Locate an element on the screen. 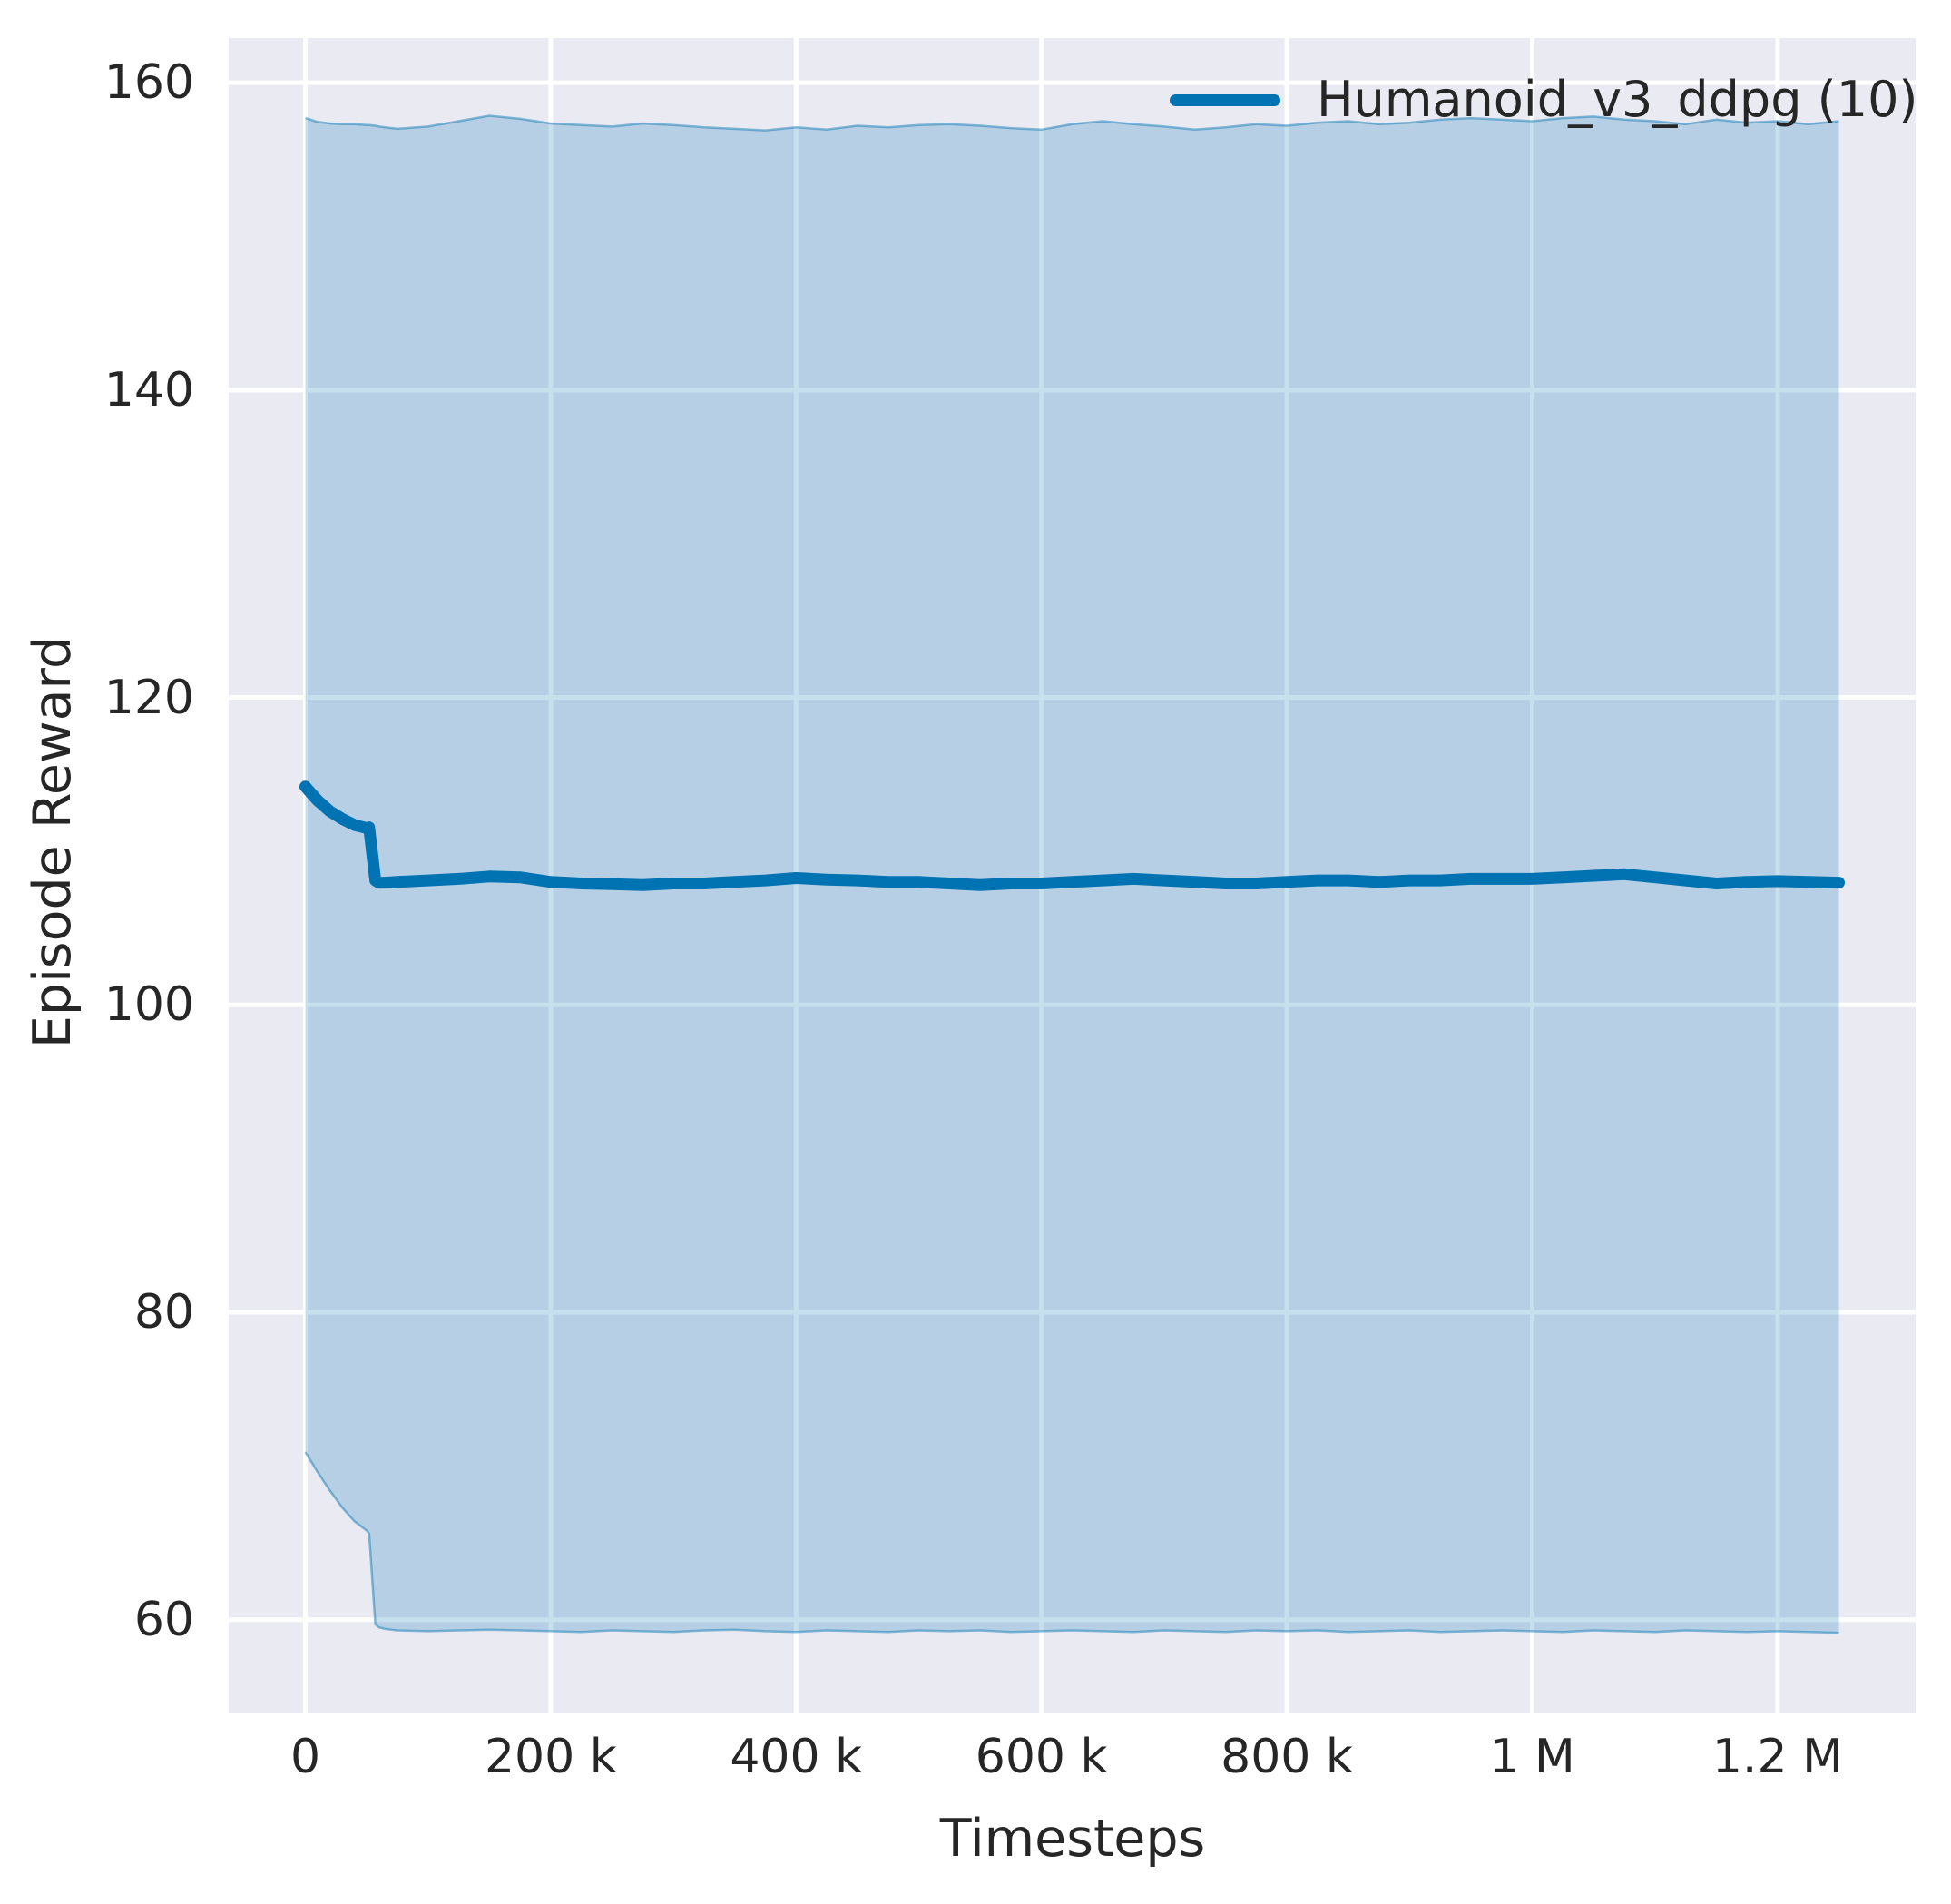 This screenshot has width=1951, height=1904. y-tick-label: 140 is located at coordinates (148, 389).